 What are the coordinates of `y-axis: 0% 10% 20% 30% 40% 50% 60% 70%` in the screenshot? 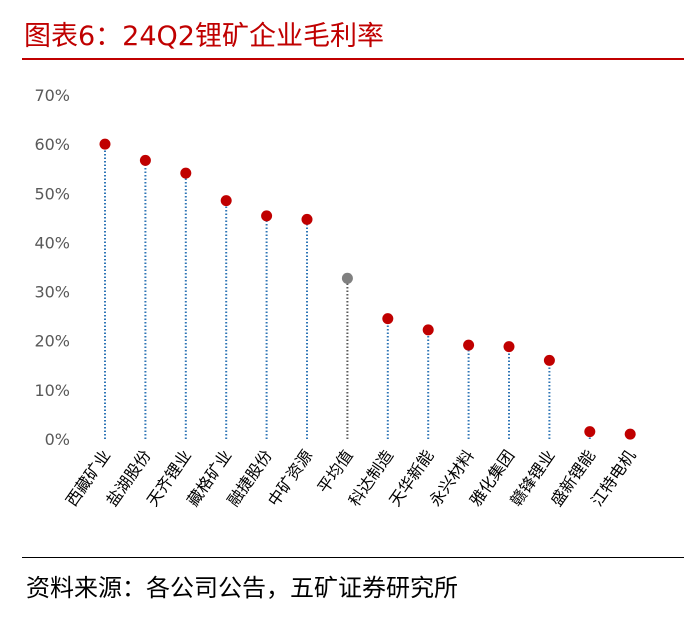 It's located at (52, 267).